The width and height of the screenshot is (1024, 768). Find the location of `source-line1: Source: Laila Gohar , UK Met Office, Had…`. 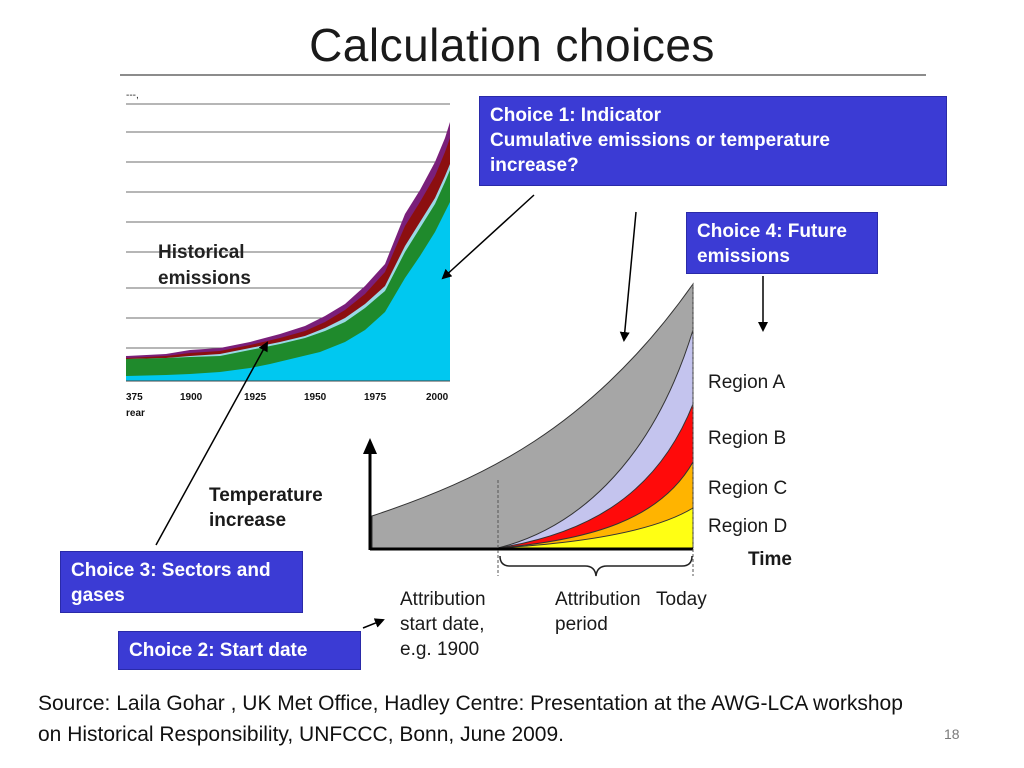

source-line1: Source: Laila Gohar , UK Met Office, Had… is located at coordinates (470, 703).